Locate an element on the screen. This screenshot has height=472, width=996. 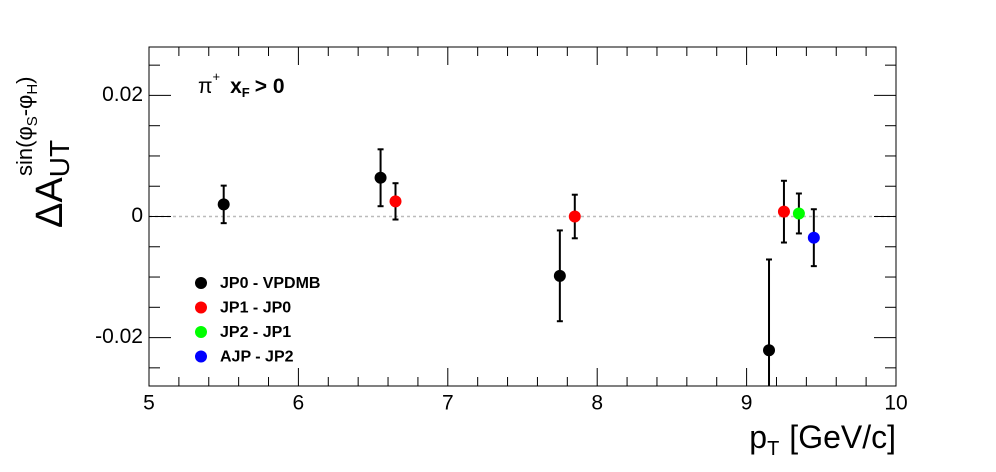
cut: > 0 is located at coordinates (270, 86).